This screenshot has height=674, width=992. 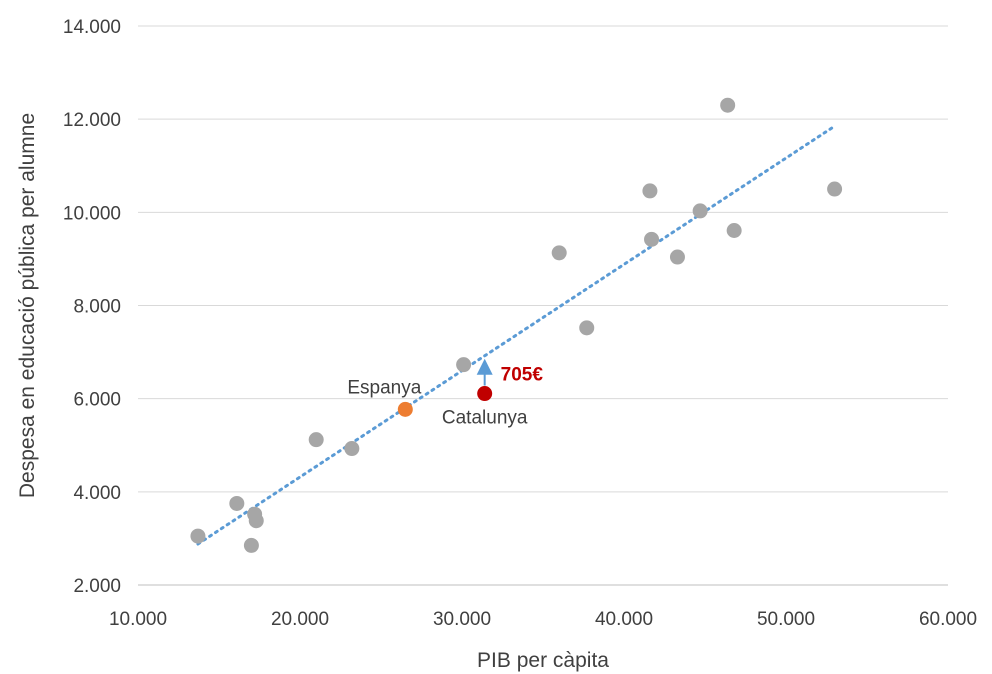 What do you see at coordinates (543, 660) in the screenshot?
I see `x-axis-title: PIB per càpita` at bounding box center [543, 660].